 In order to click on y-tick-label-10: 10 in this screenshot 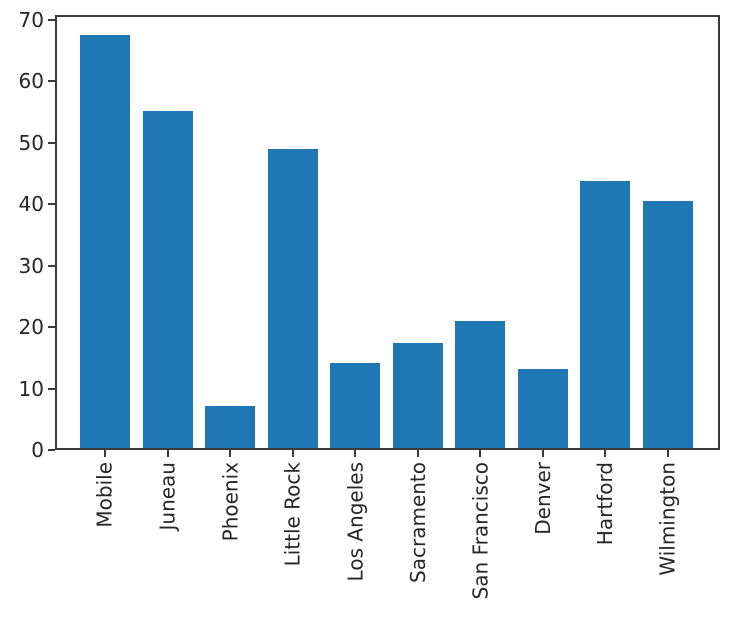, I will do `click(31, 388)`.